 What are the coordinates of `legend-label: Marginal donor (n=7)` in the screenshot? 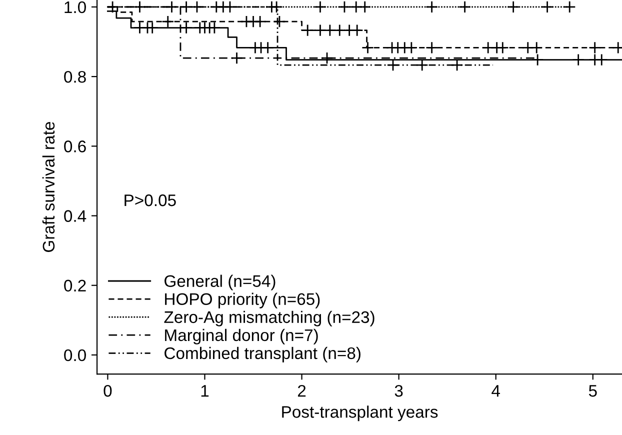 It's located at (241, 336).